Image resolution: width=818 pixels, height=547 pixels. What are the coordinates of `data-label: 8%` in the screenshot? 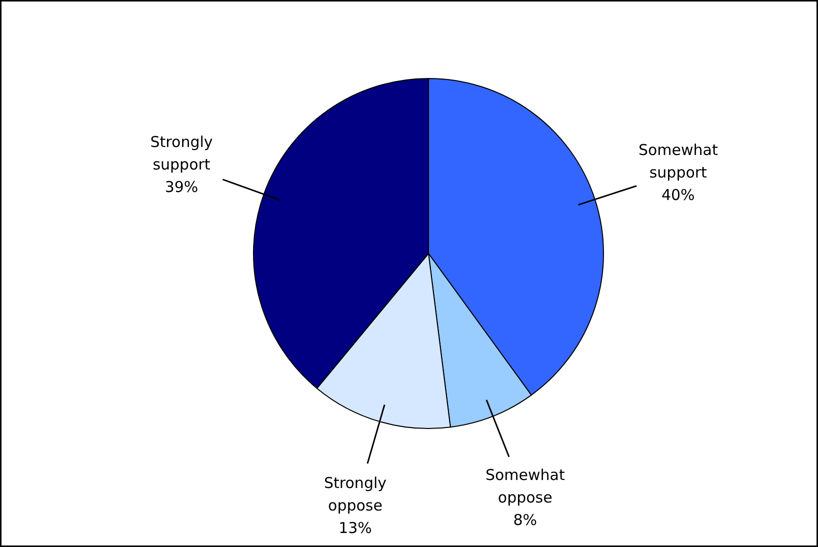 It's located at (525, 520).